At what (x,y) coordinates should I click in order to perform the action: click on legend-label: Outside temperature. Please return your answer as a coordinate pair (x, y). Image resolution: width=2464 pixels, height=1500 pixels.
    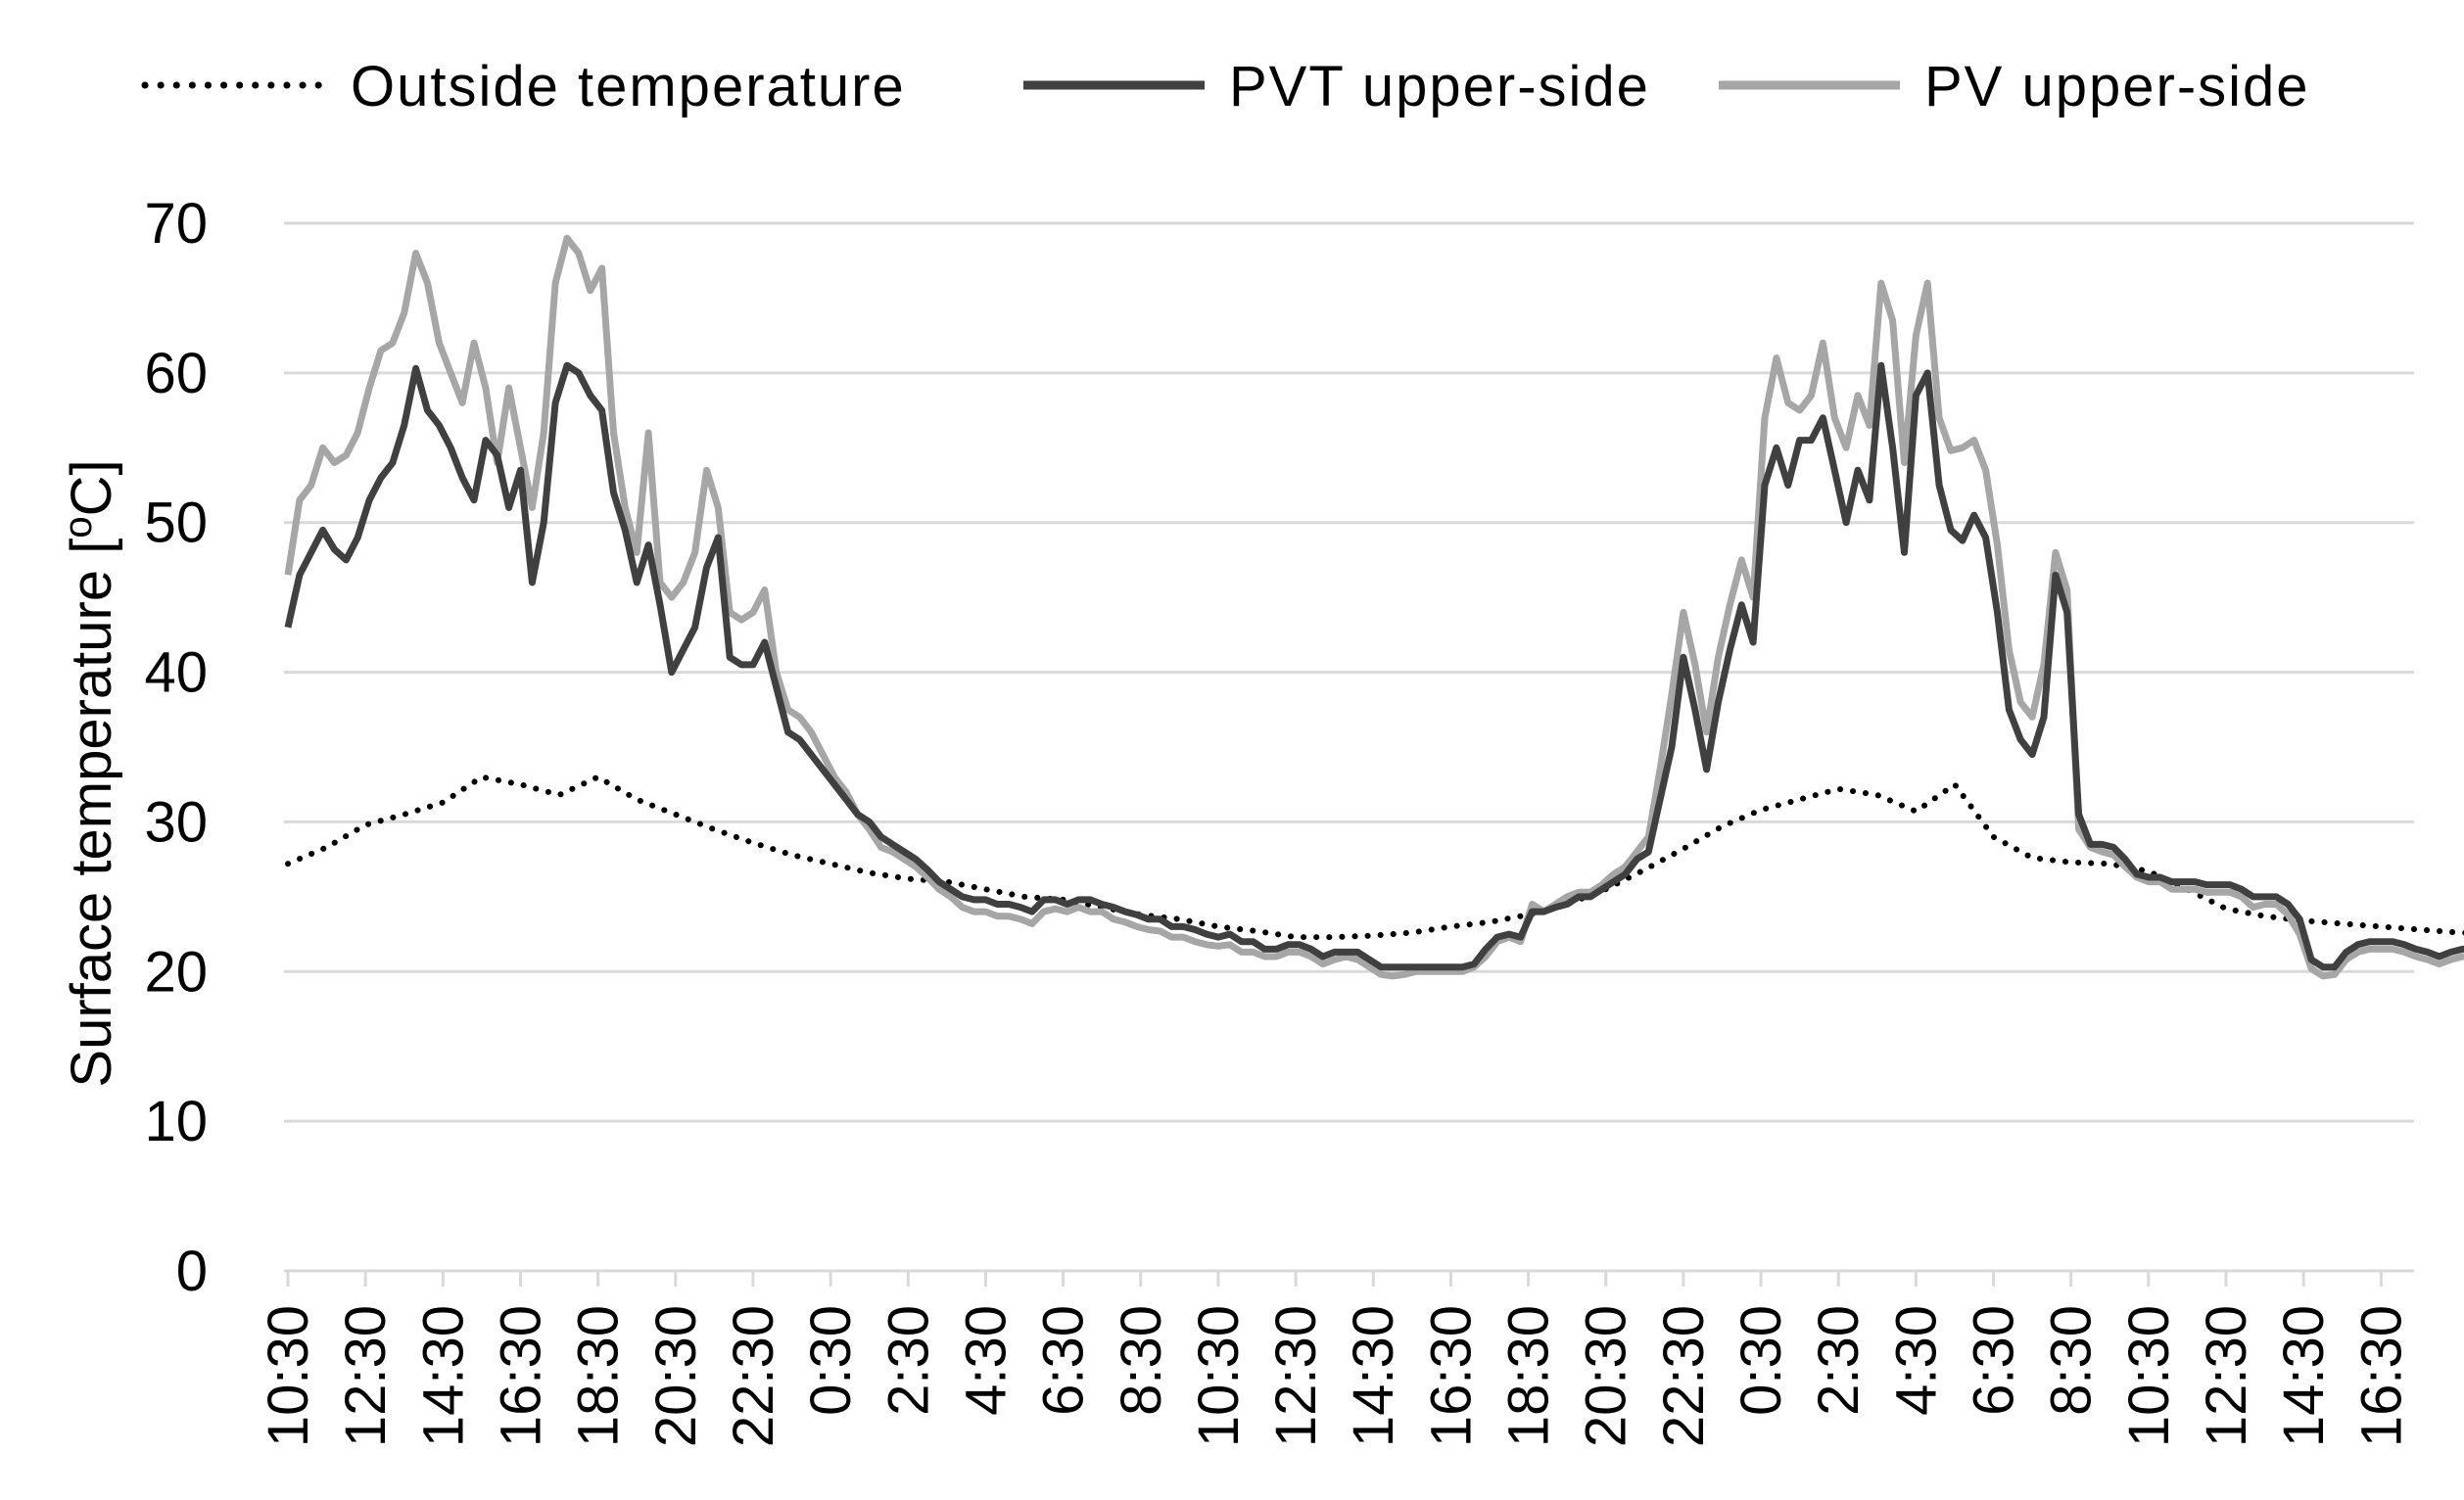
    Looking at the image, I should click on (628, 87).